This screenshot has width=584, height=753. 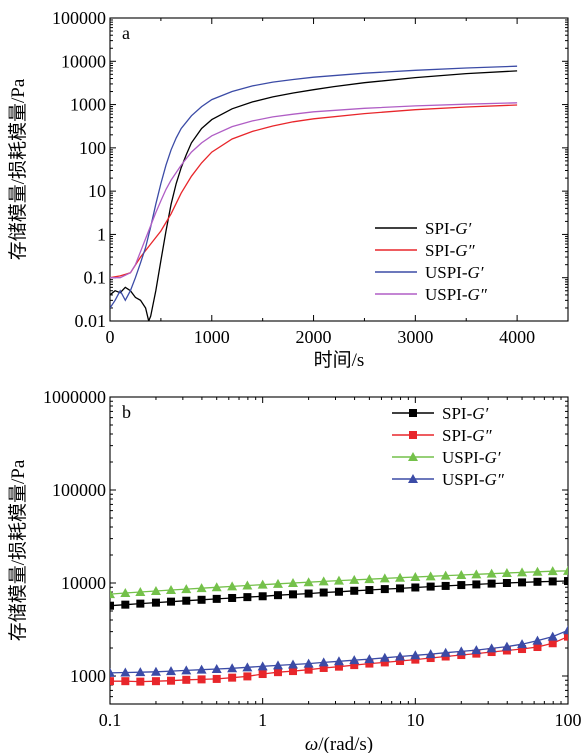 What do you see at coordinates (262, 720) in the screenshot?
I see `panel-b-x-tick-label: 1` at bounding box center [262, 720].